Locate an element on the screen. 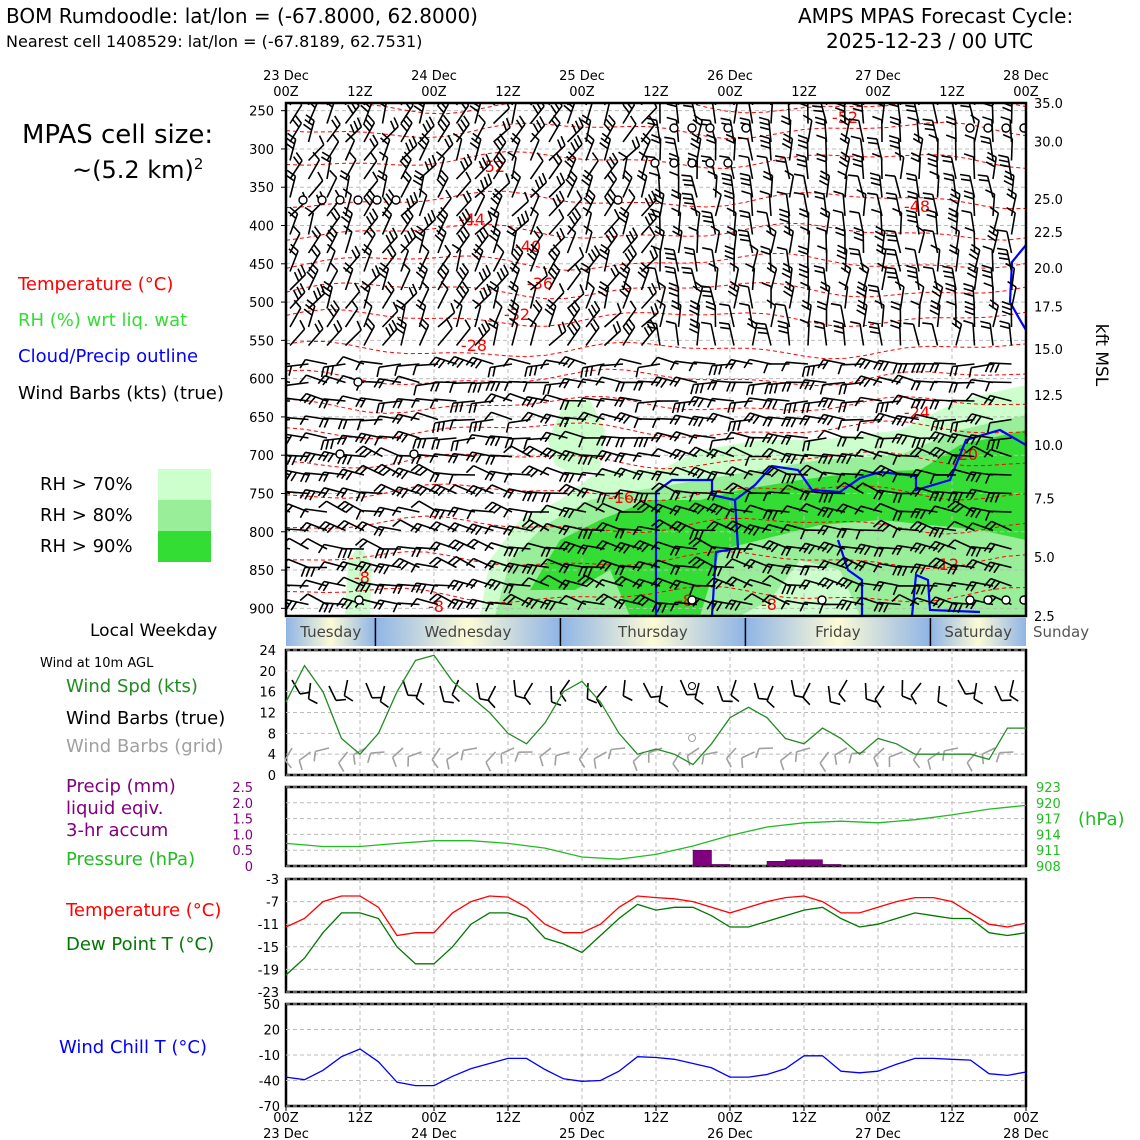 This screenshot has height=1140, width=1140. top-axis-hour-label: 12Z is located at coordinates (656, 92).